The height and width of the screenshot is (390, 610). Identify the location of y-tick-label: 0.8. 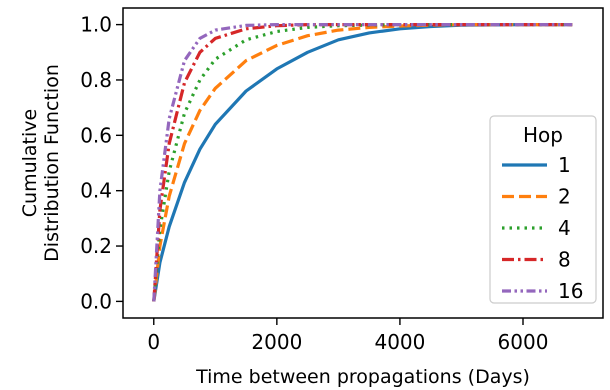
(96, 80).